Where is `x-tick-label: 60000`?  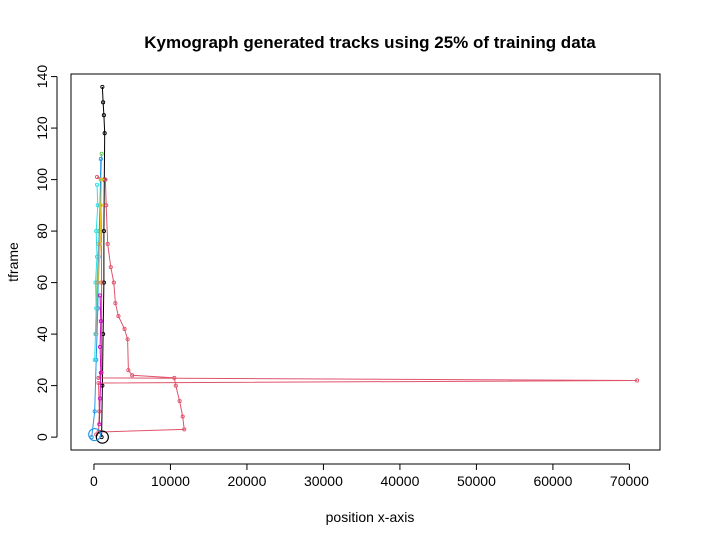
x-tick-label: 60000 is located at coordinates (552, 481).